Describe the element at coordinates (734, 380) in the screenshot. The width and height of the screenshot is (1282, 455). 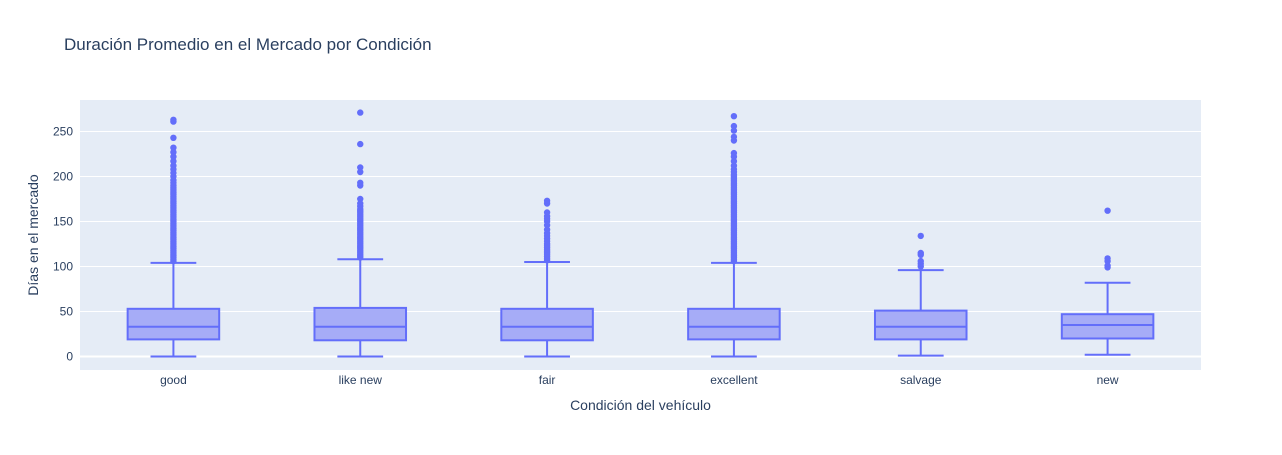
I see `x-tick-label: excellent` at that location.